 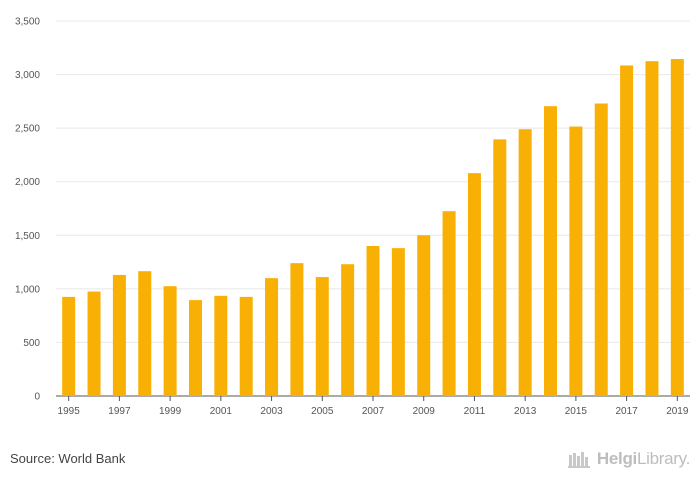 I want to click on bar-2002, so click(x=246, y=346).